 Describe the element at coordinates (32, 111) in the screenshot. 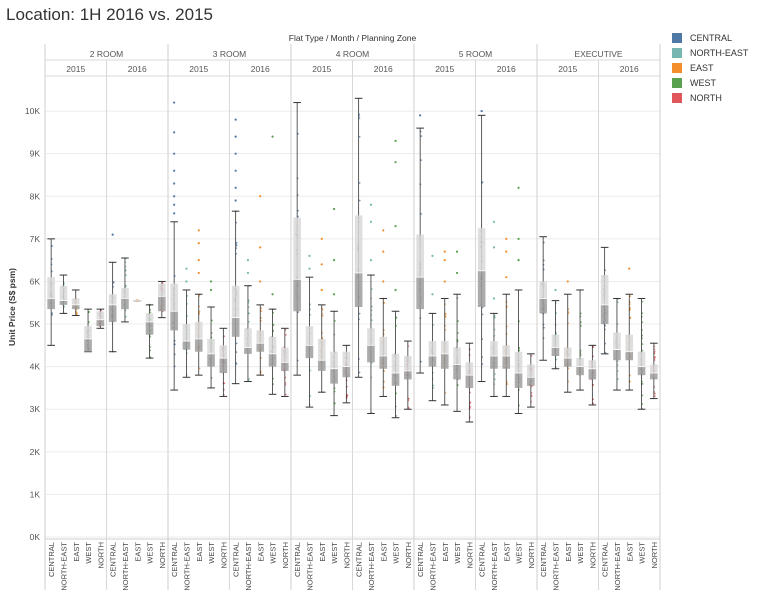

I see `y-tick-label: 10K` at that location.